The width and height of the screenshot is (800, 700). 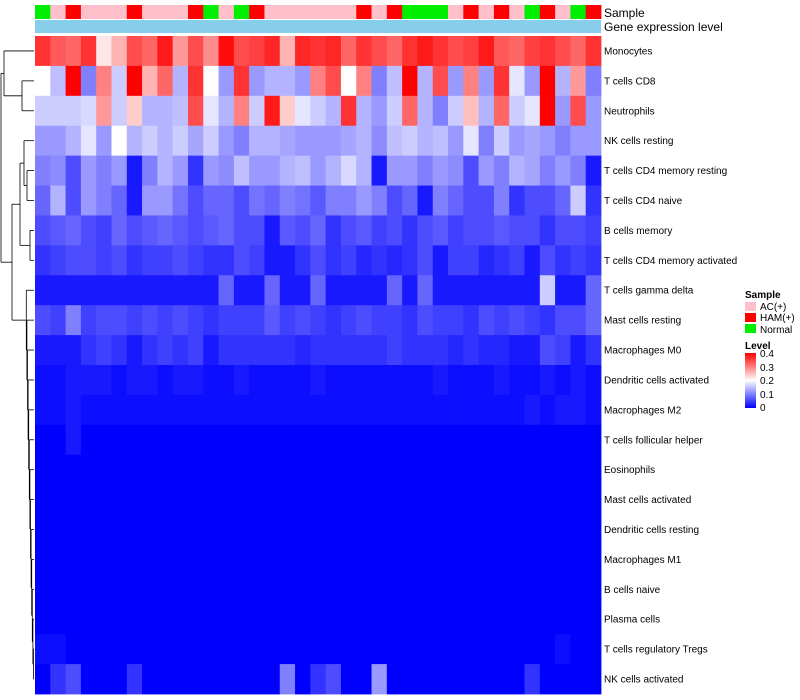 What do you see at coordinates (773, 307) in the screenshot?
I see `sample-legend-label-ac: AC(+)` at bounding box center [773, 307].